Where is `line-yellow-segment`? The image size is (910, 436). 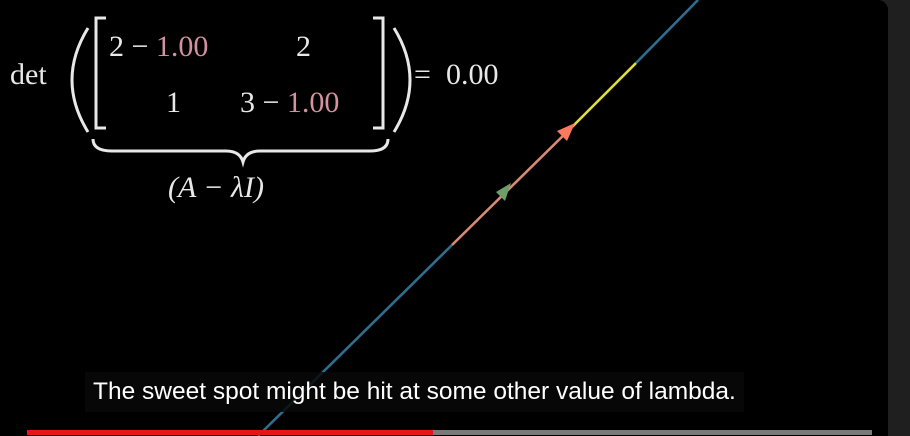
line-yellow-segment is located at coordinates (604, 95).